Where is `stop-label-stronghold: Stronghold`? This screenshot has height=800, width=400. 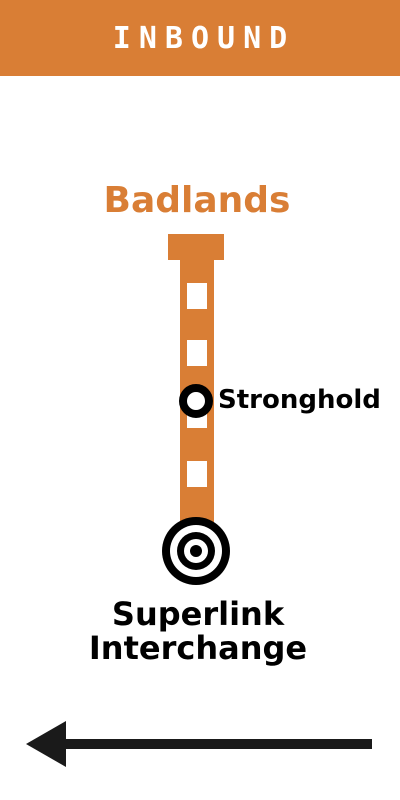
stop-label-stronghold: Stronghold is located at coordinates (299, 400).